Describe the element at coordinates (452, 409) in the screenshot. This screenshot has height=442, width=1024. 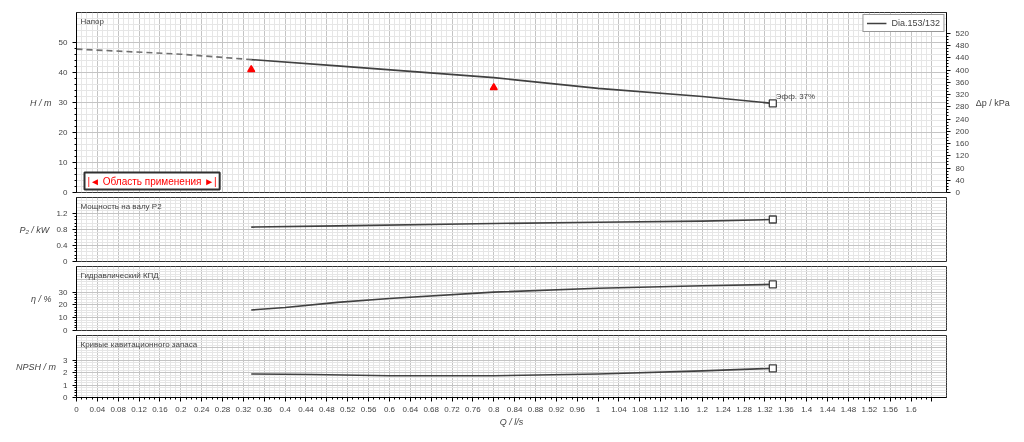
I see `x-tick-label: 0.72` at that location.